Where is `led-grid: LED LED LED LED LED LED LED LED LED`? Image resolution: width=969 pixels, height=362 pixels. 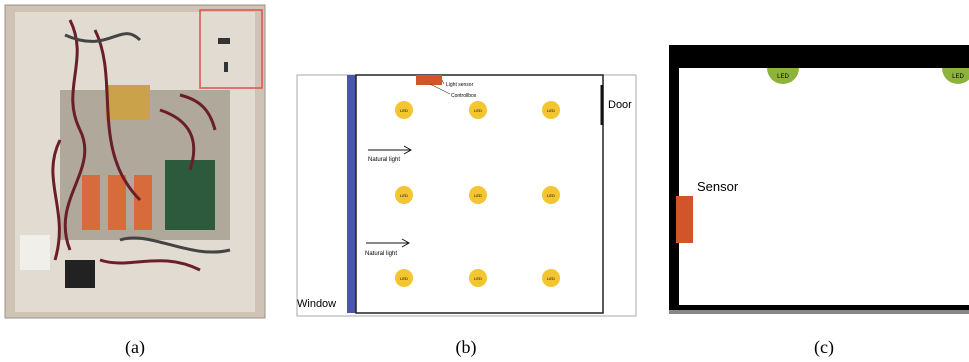
led-grid: LED LED LED LED LED LED LED LED LED is located at coordinates (477, 194).